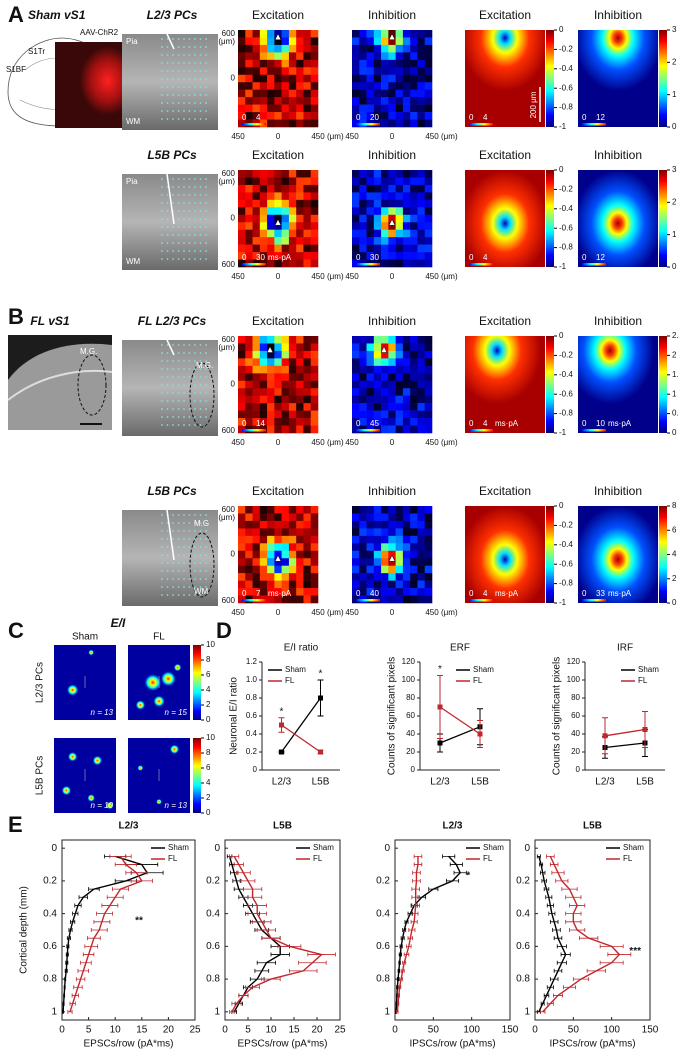  What do you see at coordinates (172, 155) in the screenshot?
I see `row-title: L5B PCs` at bounding box center [172, 155].